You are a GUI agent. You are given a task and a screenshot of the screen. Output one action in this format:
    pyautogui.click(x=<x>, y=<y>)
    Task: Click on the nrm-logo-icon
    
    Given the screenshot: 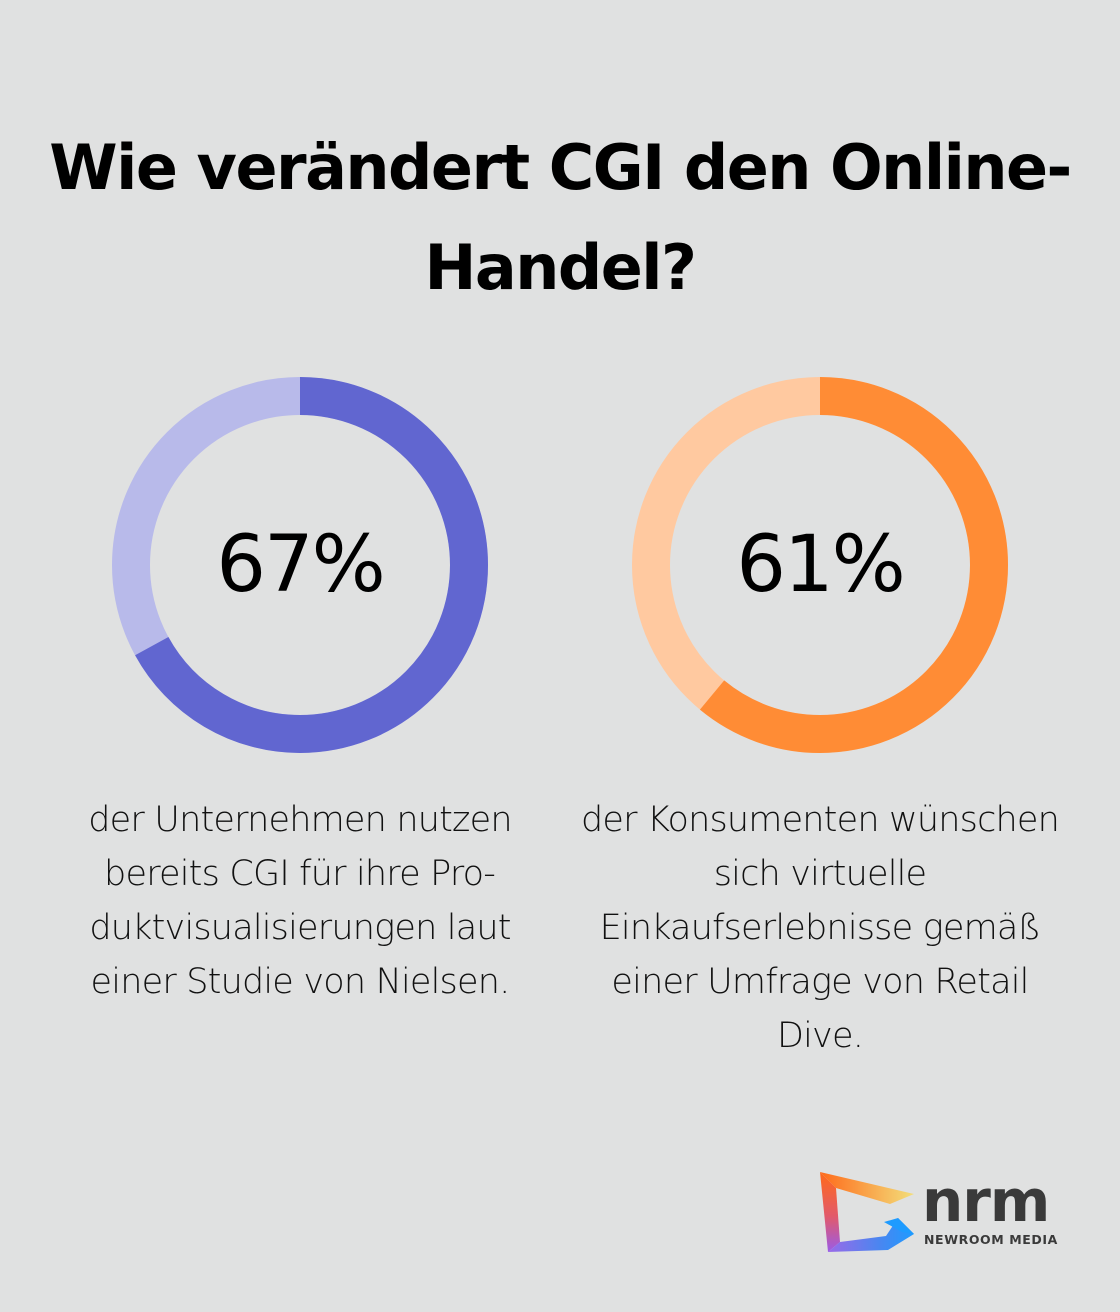 What is the action you would take?
    pyautogui.click(x=867, y=1212)
    